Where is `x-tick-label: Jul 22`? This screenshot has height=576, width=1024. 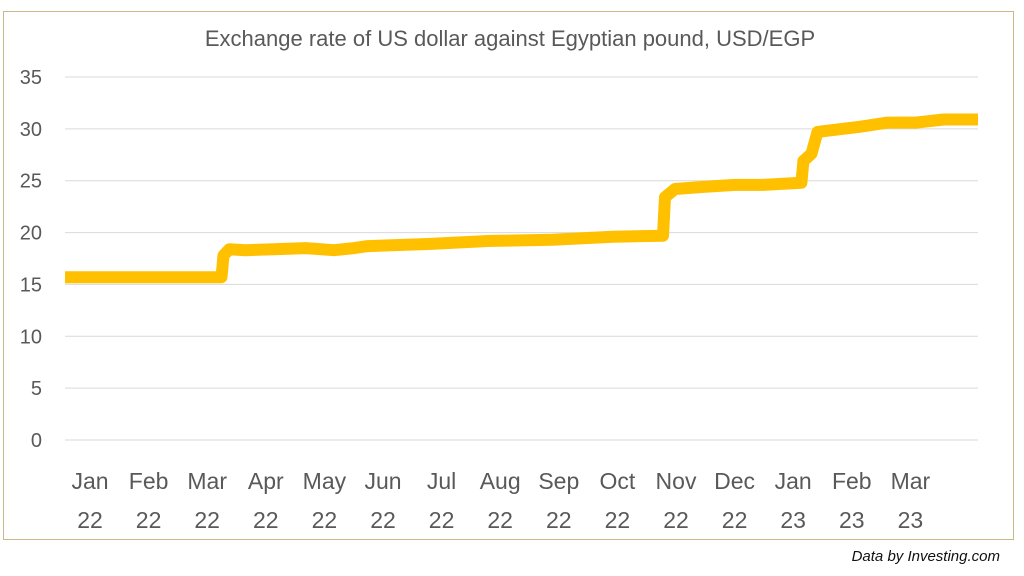
x-tick-label: Jul 22 is located at coordinates (441, 500).